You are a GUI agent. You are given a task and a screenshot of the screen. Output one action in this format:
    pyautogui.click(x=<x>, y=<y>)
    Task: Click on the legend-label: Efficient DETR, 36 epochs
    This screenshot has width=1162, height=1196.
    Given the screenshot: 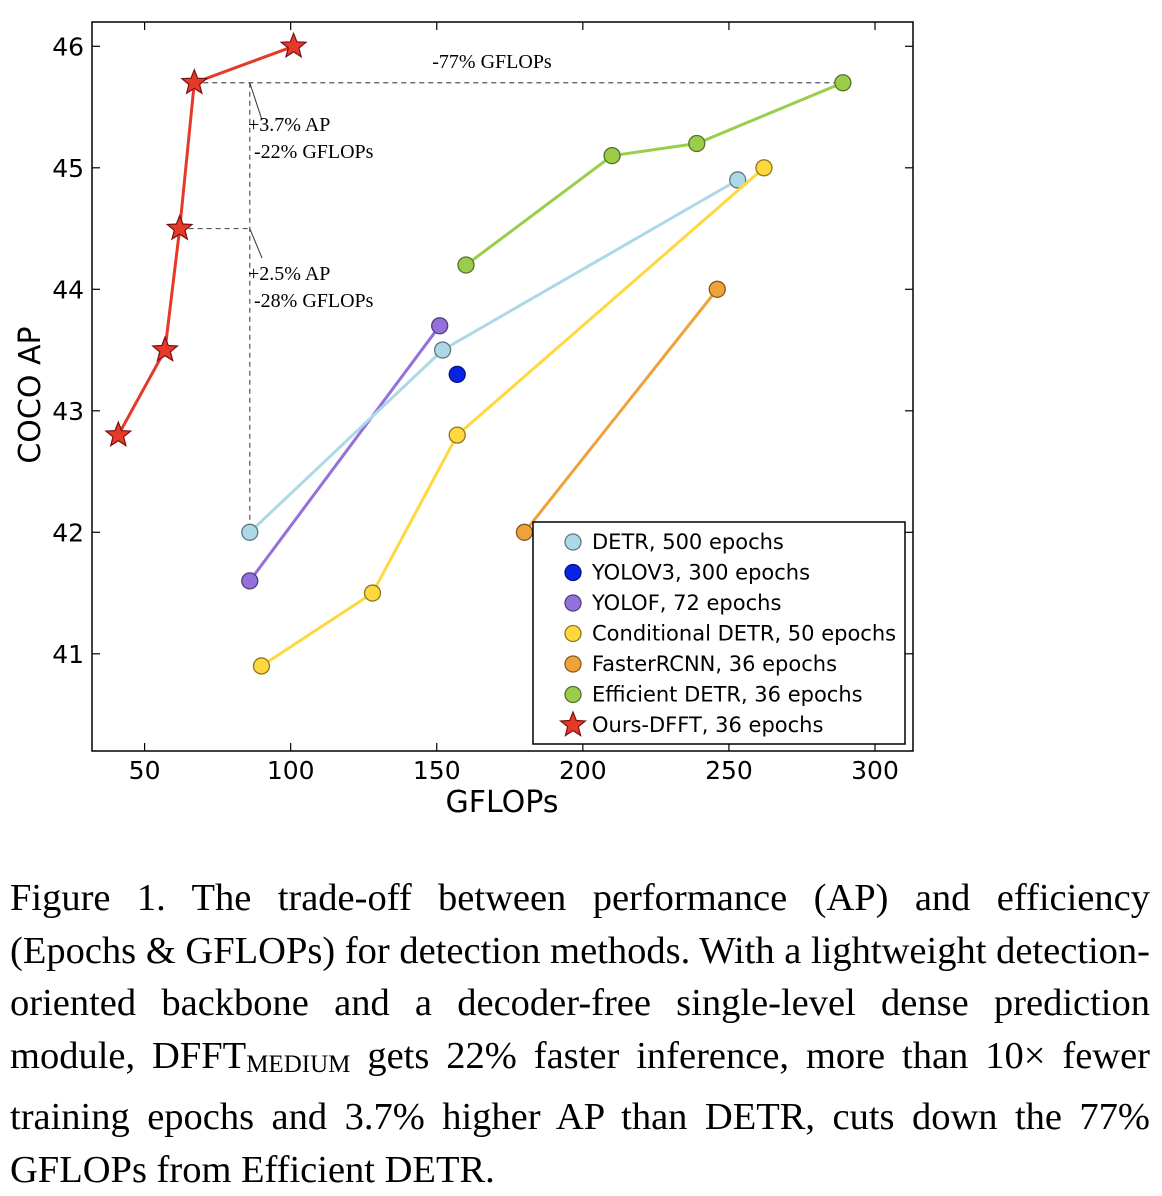 What is the action you would take?
    pyautogui.click(x=727, y=695)
    